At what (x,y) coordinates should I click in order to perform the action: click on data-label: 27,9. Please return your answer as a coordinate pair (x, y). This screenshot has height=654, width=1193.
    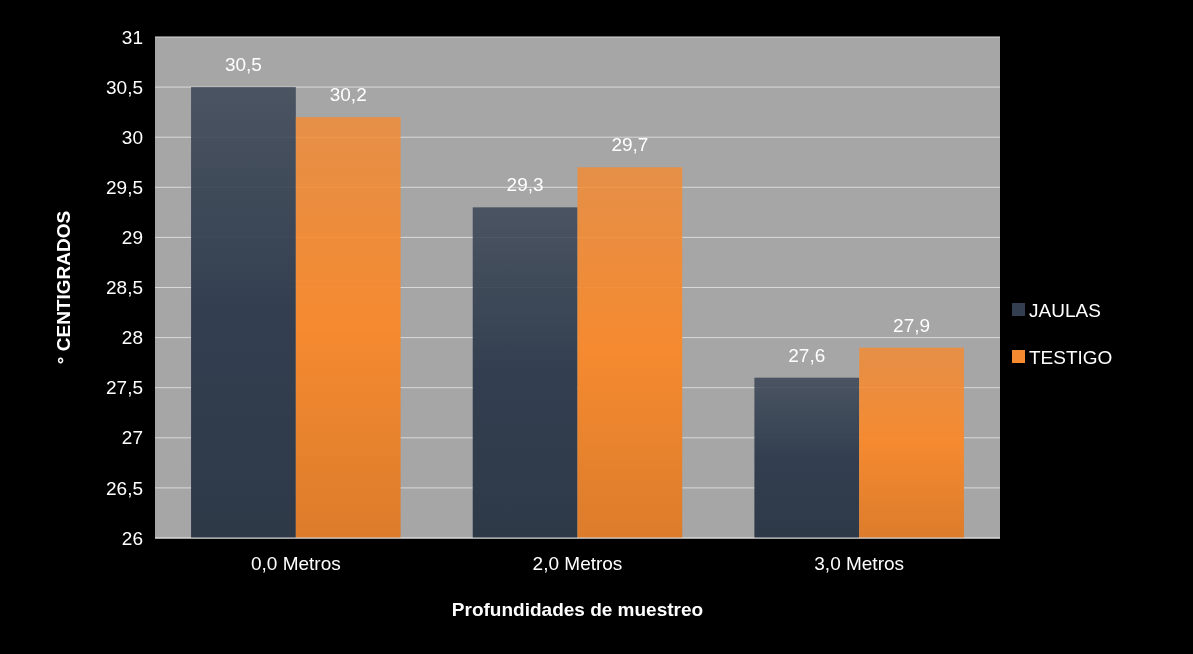
    Looking at the image, I should click on (912, 325).